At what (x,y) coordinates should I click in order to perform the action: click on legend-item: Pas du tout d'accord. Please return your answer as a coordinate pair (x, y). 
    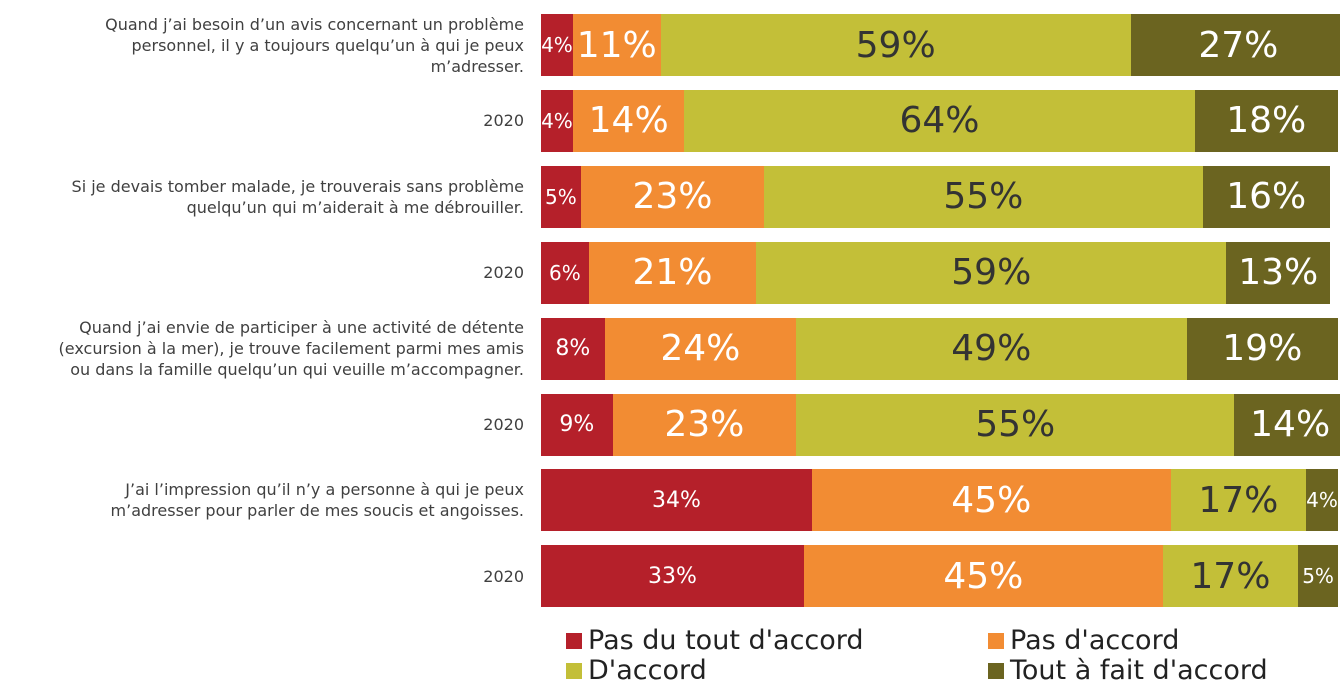
    Looking at the image, I should click on (715, 641).